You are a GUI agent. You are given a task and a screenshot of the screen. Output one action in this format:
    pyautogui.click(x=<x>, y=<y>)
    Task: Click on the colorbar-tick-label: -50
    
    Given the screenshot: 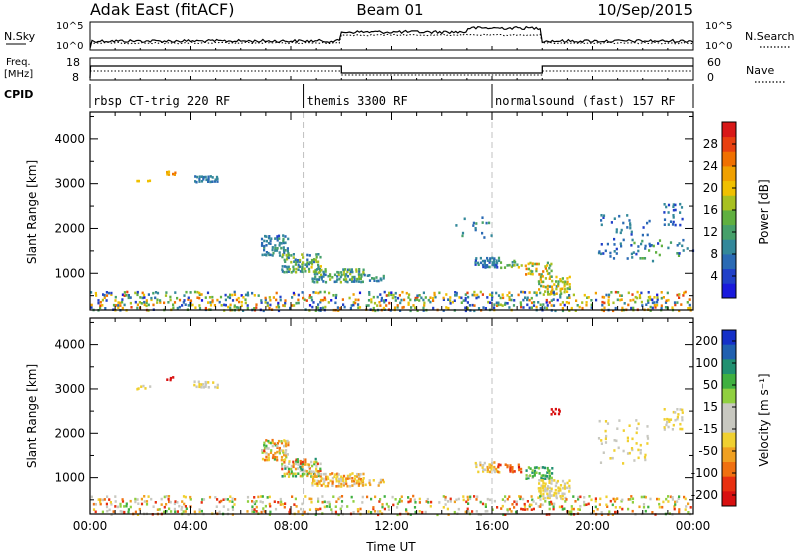 What is the action you would take?
    pyautogui.click(x=708, y=451)
    